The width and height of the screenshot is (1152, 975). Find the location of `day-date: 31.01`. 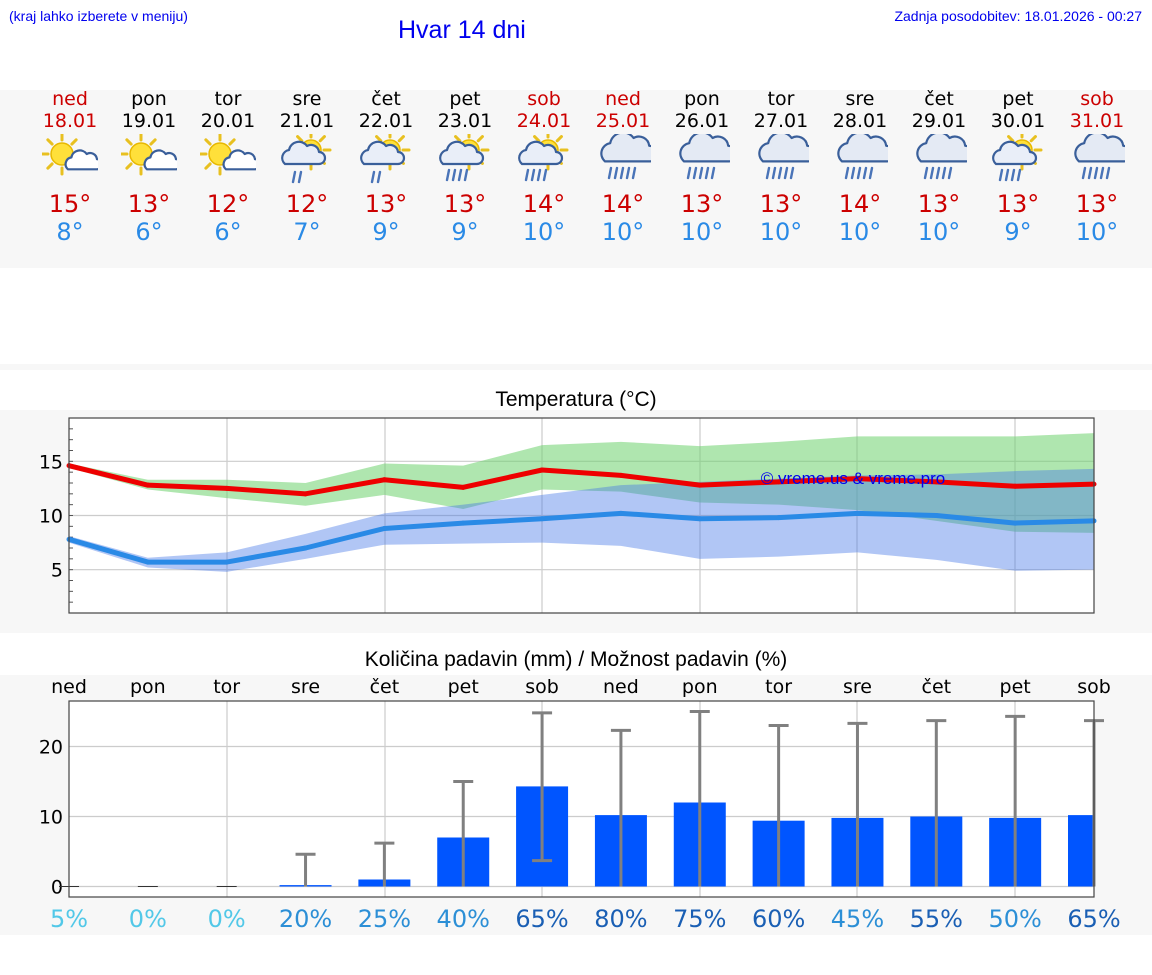

day-date: 31.01 is located at coordinates (1097, 121).